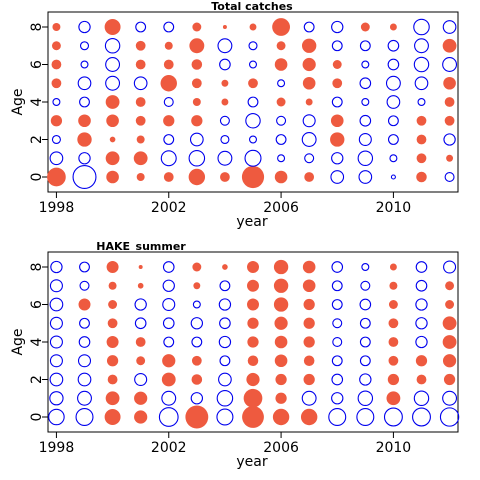 The image size is (480, 480). I want to click on x-axis-label: year, so click(251, 222).